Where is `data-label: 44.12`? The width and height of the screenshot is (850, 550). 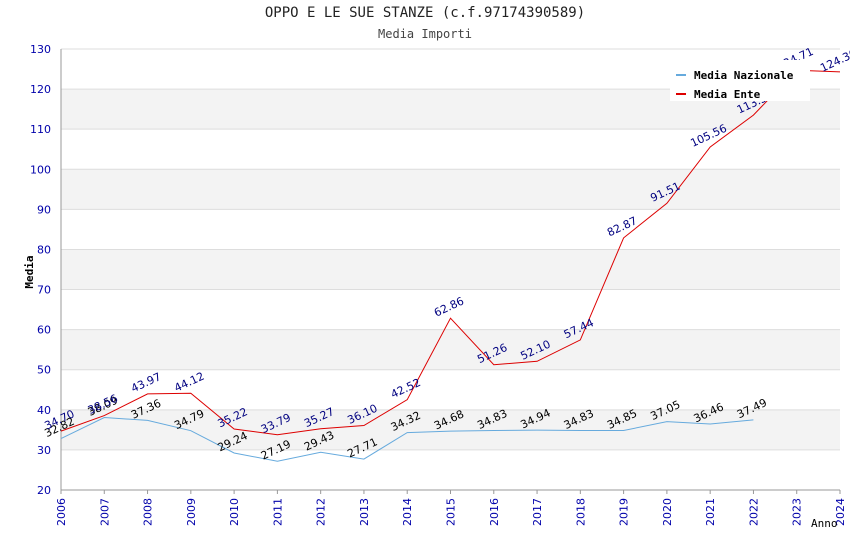
data-label: 44.12 is located at coordinates (189, 382).